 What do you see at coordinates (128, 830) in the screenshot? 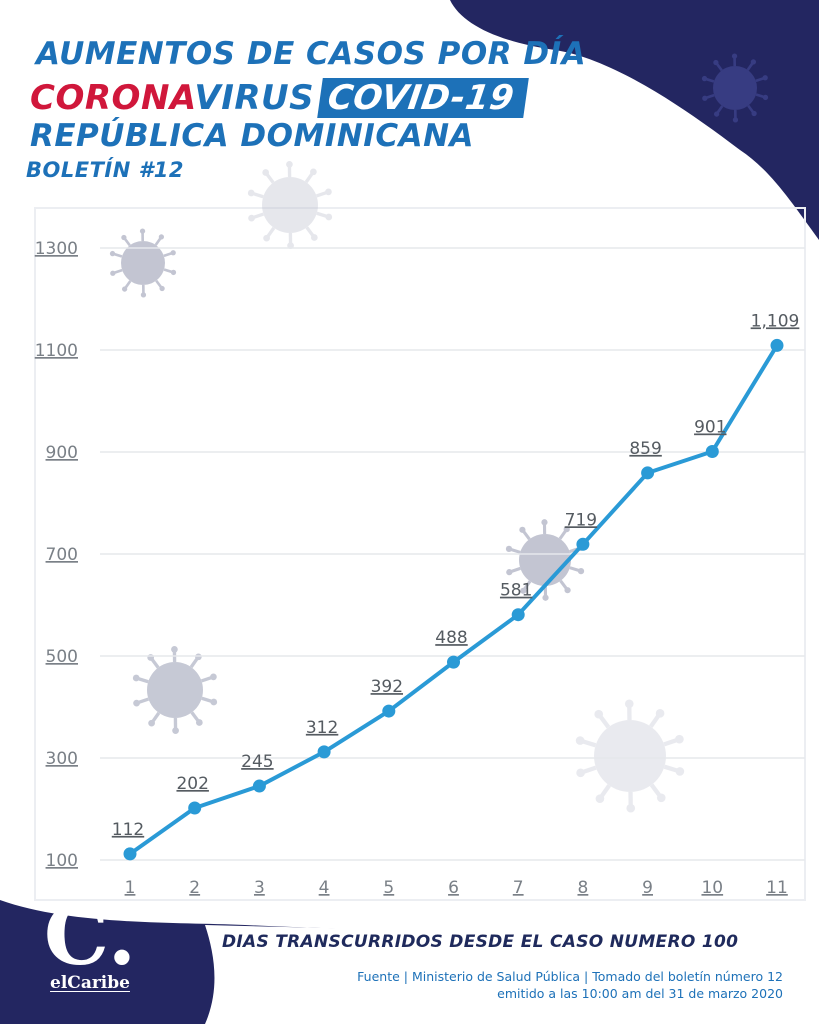
I see `data-label: 112` at bounding box center [128, 830].